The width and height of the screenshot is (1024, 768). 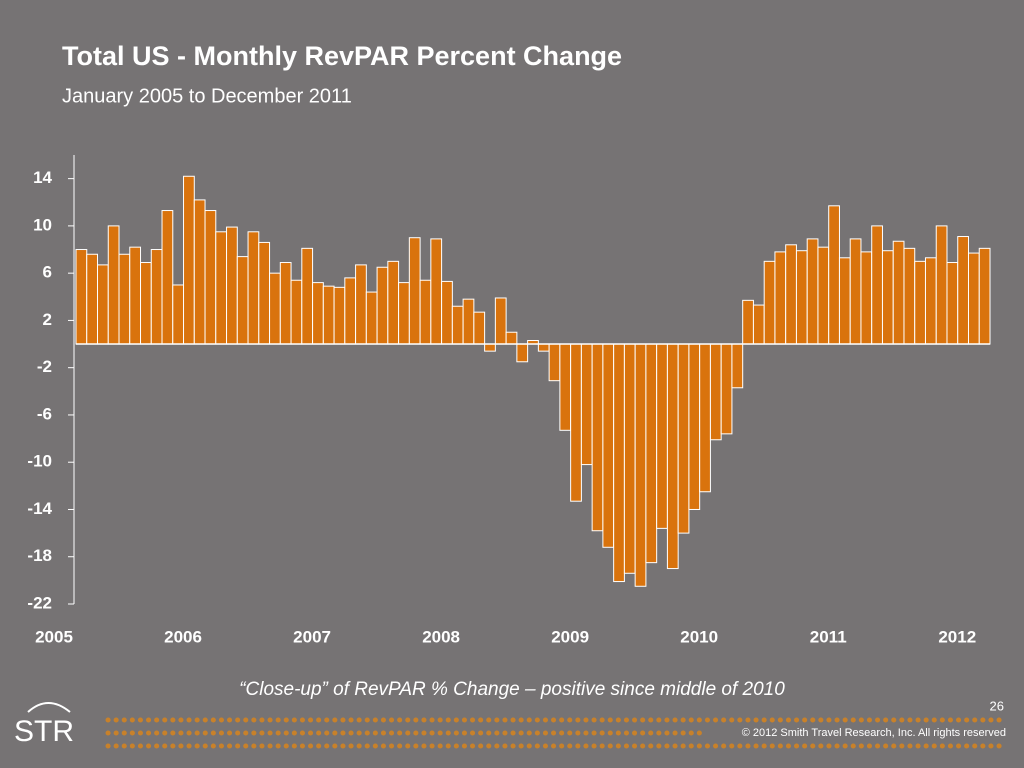 What do you see at coordinates (39, 461) in the screenshot?
I see `y-tick-label: -10` at bounding box center [39, 461].